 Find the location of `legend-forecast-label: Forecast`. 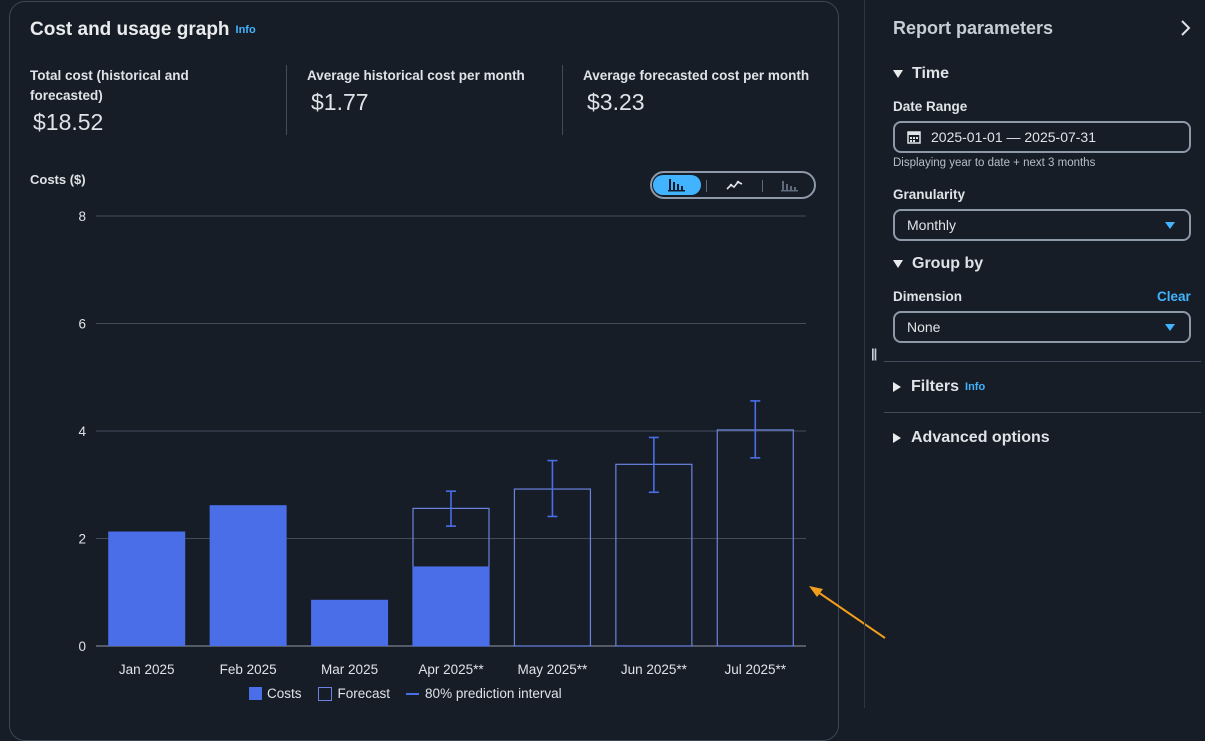

legend-forecast-label: Forecast is located at coordinates (364, 693).